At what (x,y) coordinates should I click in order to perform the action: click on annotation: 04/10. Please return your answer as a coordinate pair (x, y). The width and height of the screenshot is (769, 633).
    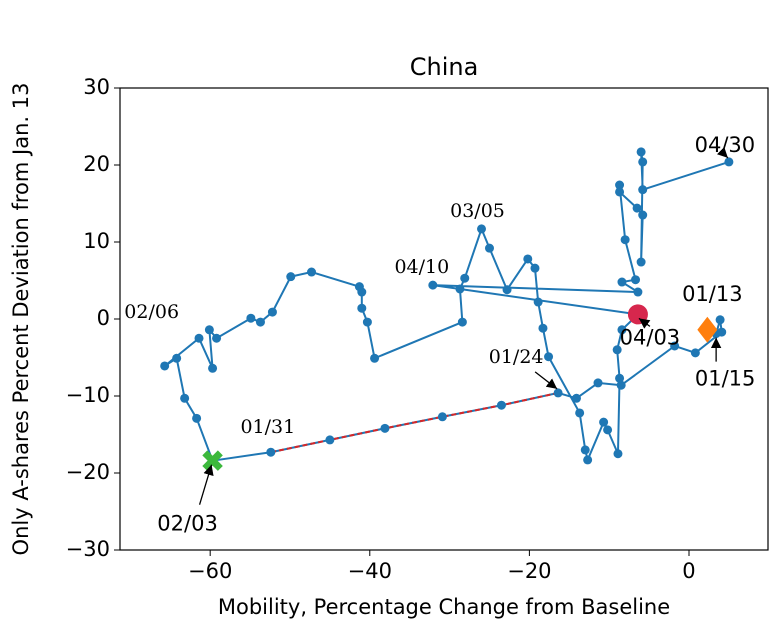
    Looking at the image, I should click on (421, 267).